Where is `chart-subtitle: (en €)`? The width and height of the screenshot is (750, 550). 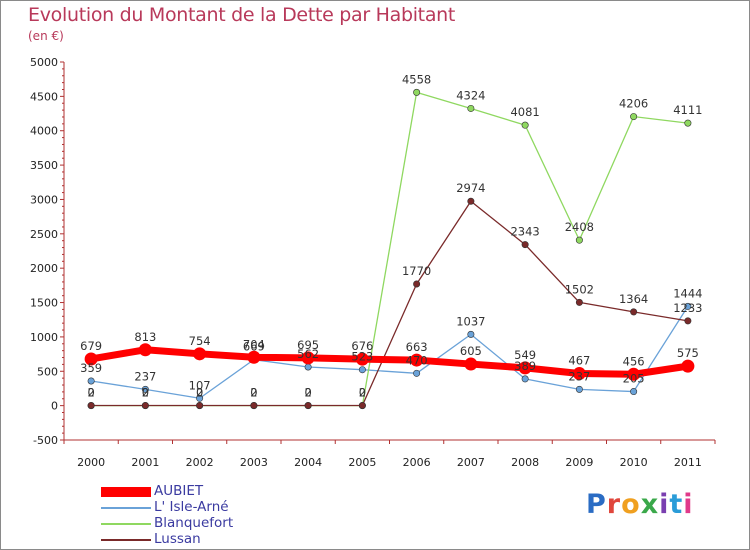
chart-subtitle: (en €) is located at coordinates (46, 36).